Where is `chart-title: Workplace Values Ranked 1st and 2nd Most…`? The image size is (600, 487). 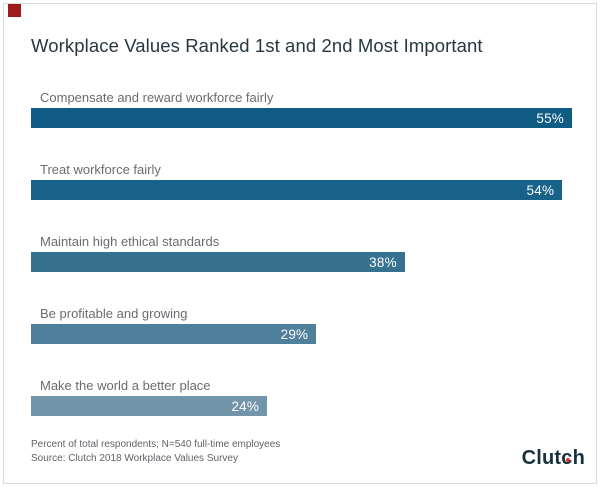 chart-title: Workplace Values Ranked 1st and 2nd Most… is located at coordinates (257, 45).